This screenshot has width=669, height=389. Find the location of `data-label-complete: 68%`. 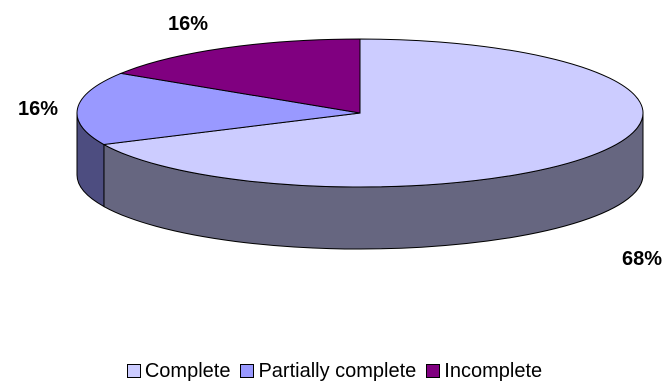

data-label-complete: 68% is located at coordinates (642, 259).